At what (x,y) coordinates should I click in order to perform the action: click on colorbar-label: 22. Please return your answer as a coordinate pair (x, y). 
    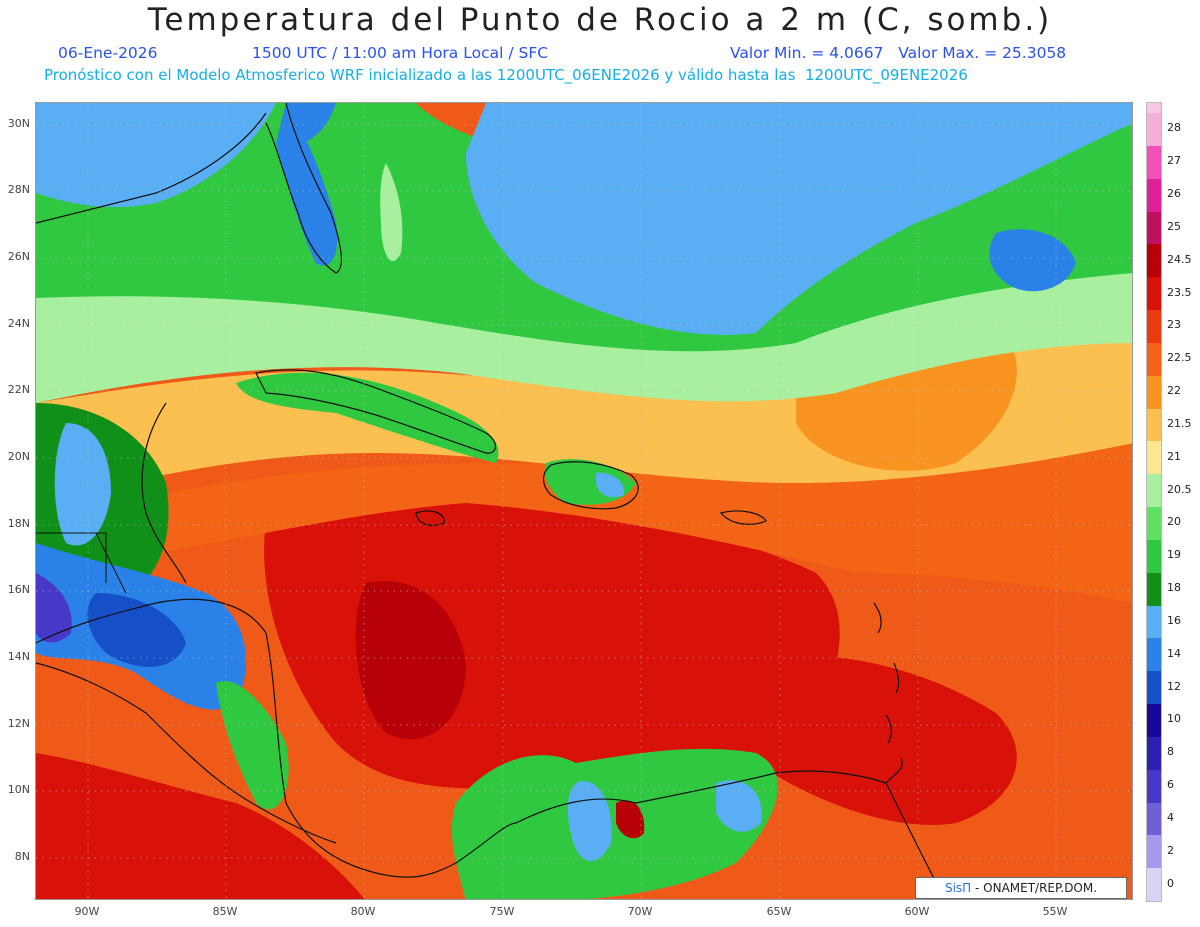
    Looking at the image, I should click on (1174, 391).